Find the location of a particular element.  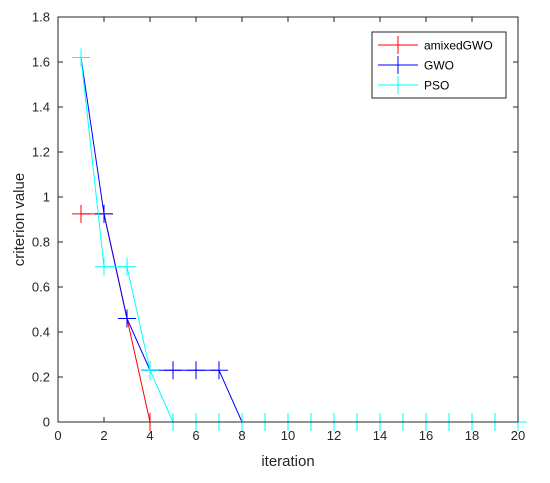

x-tick-label: 20 is located at coordinates (518, 435).